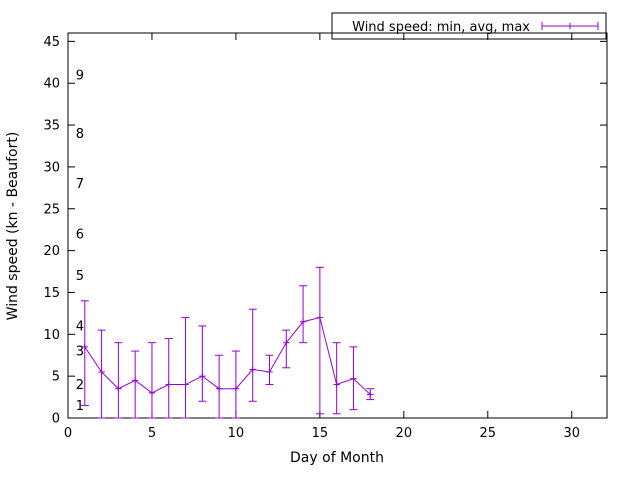  Describe the element at coordinates (80, 352) in the screenshot. I see `beaufort-label: 3` at that location.